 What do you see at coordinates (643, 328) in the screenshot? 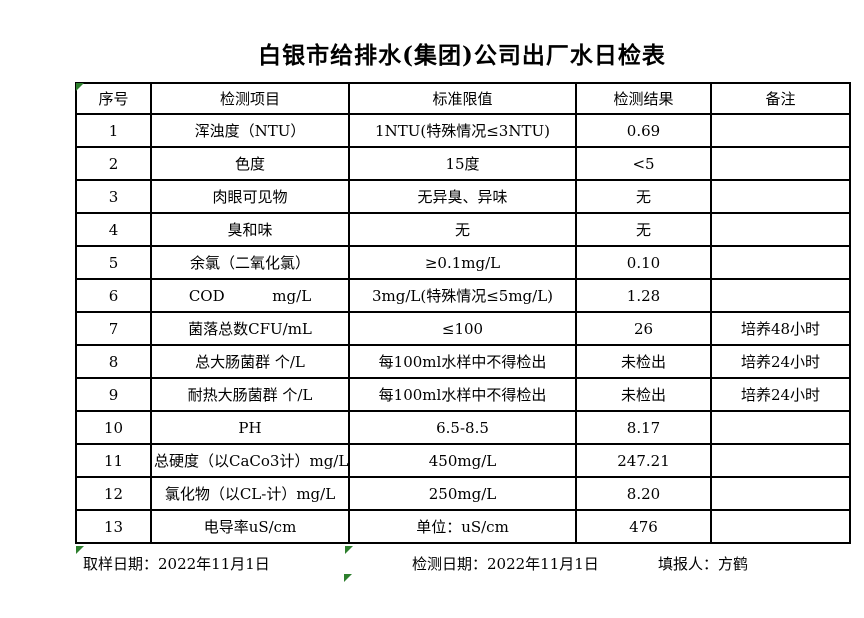
I see `table-cell: 26` at bounding box center [643, 328].